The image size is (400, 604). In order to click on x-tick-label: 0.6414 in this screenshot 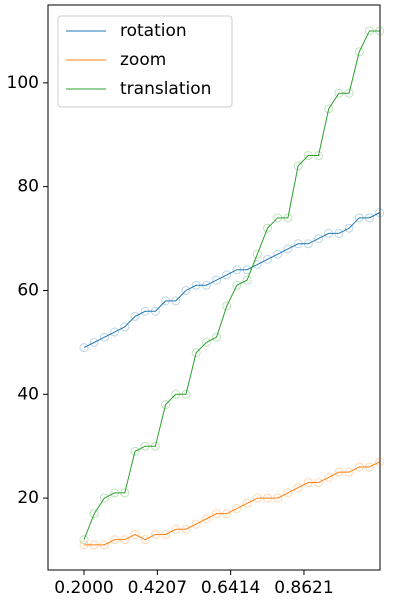, I will do `click(230, 588)`.